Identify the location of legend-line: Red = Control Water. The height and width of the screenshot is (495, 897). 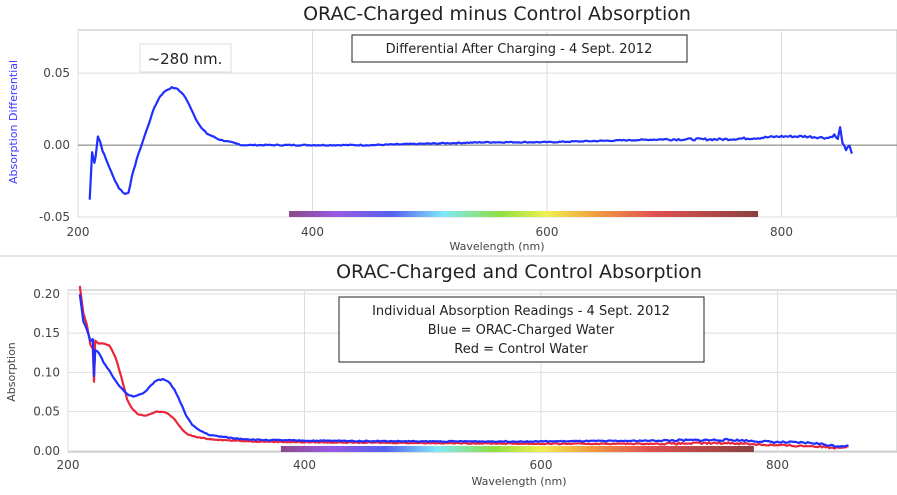
(521, 349).